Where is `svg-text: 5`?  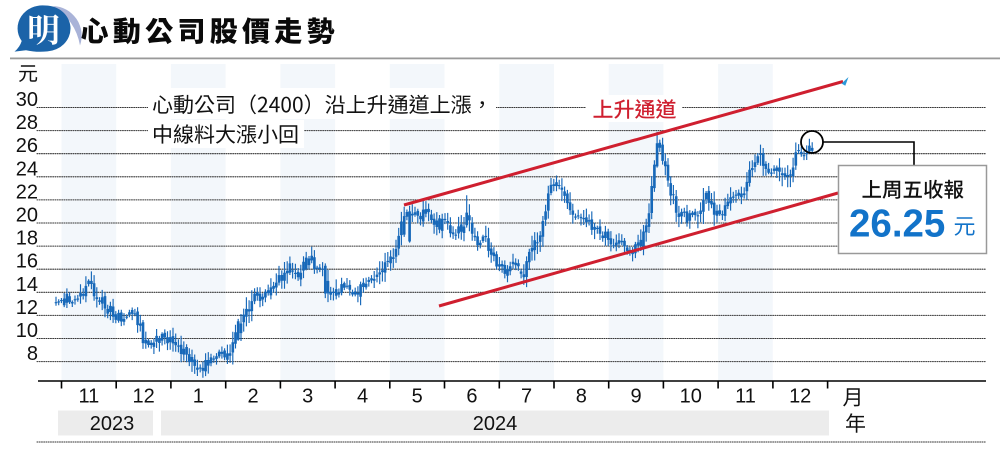 svg-text: 5 is located at coordinates (417, 397).